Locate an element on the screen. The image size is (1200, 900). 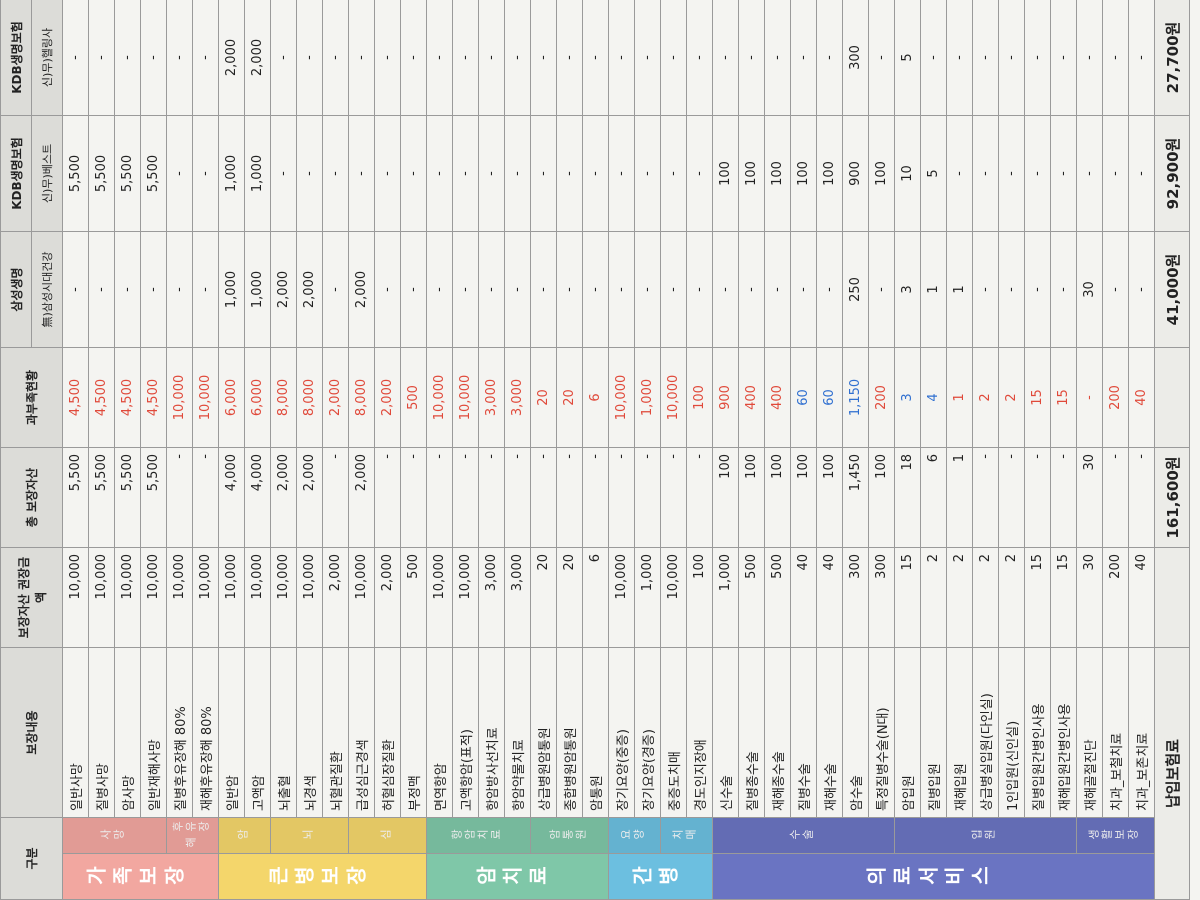
group-cell: 큰병보장 is located at coordinates (322, 876).